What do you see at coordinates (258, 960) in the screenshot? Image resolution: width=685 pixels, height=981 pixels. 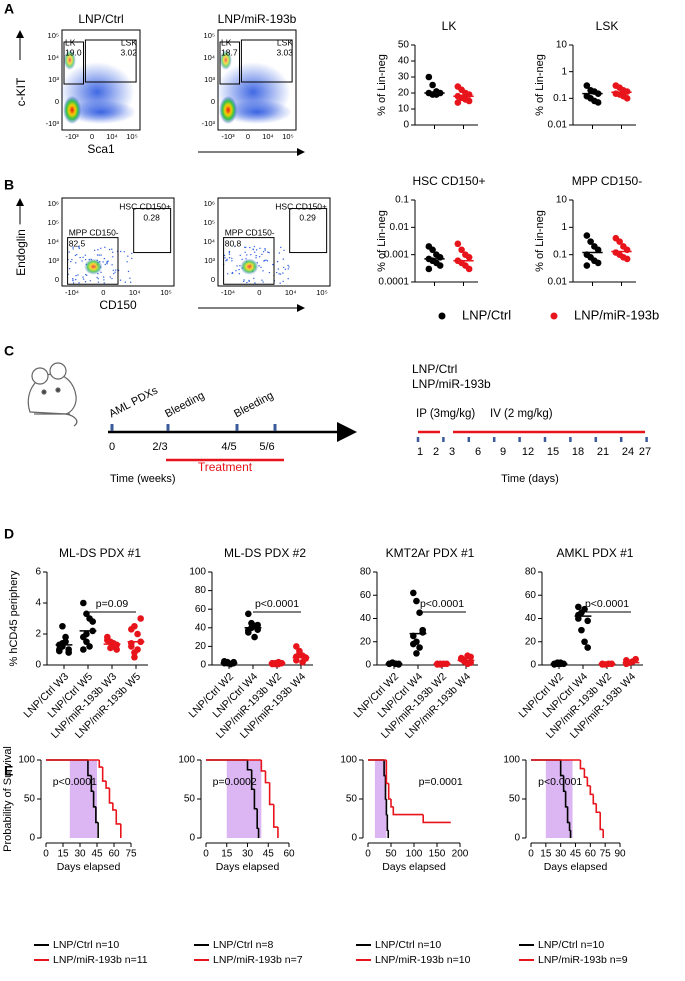 I see `legend-label: LNP/miR-193b n=7` at bounding box center [258, 960].